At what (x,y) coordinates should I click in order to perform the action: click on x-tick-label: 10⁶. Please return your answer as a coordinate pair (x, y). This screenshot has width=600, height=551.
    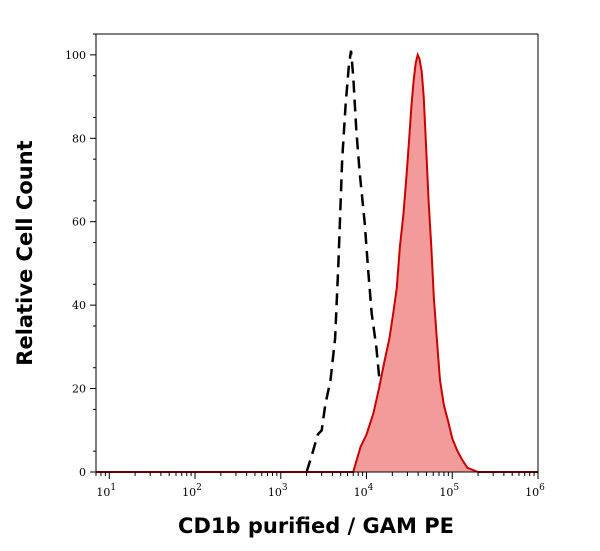
    Looking at the image, I should click on (535, 491).